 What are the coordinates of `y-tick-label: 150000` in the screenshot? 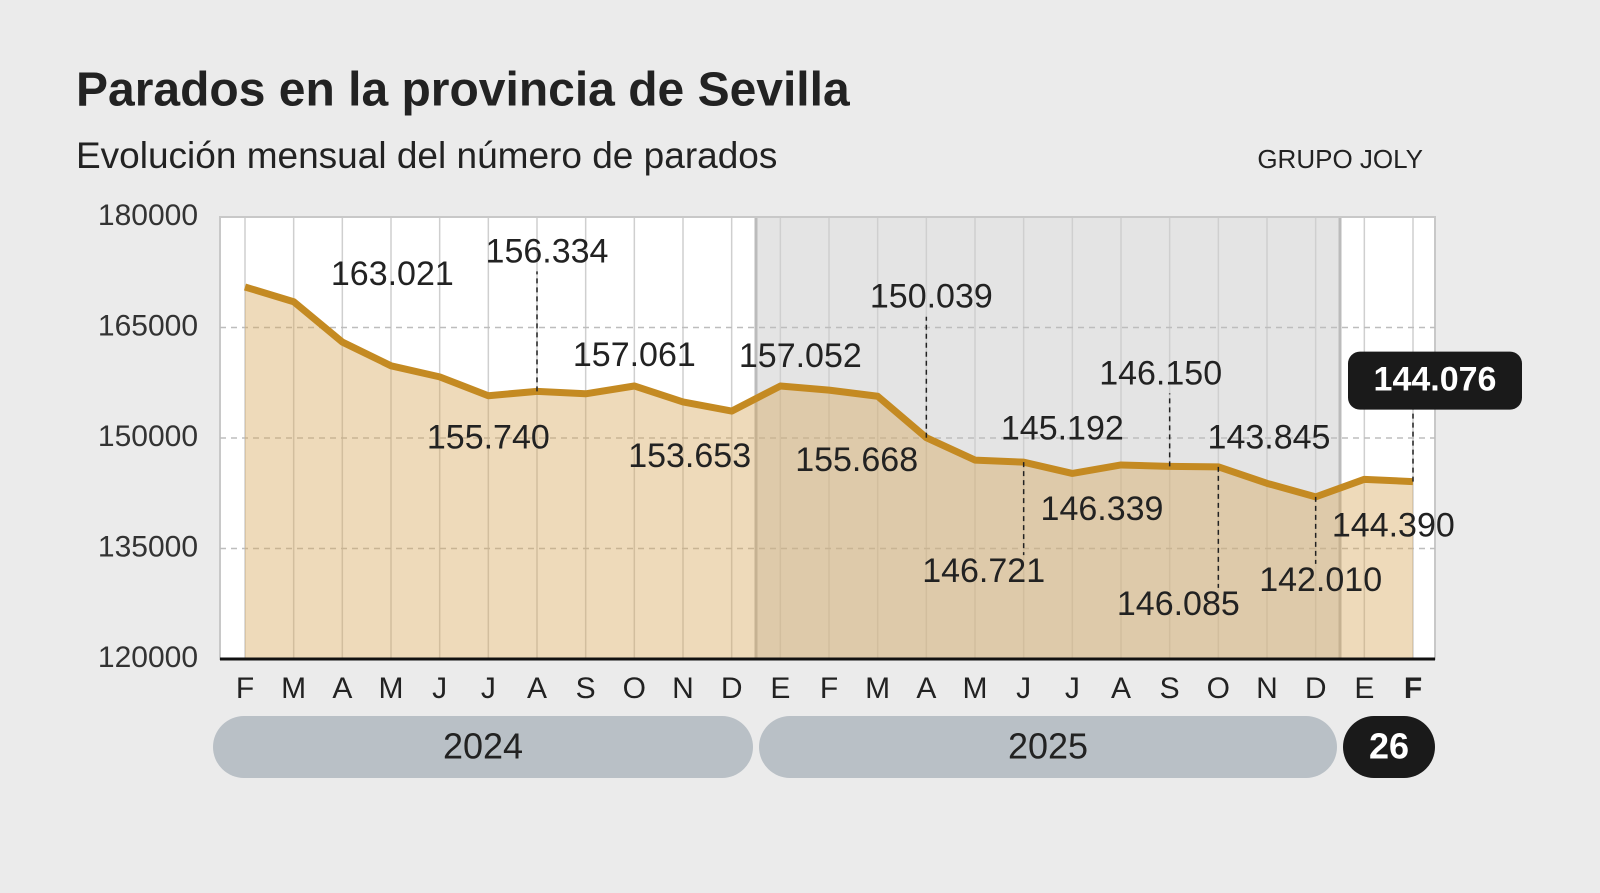 It's located at (148, 436).